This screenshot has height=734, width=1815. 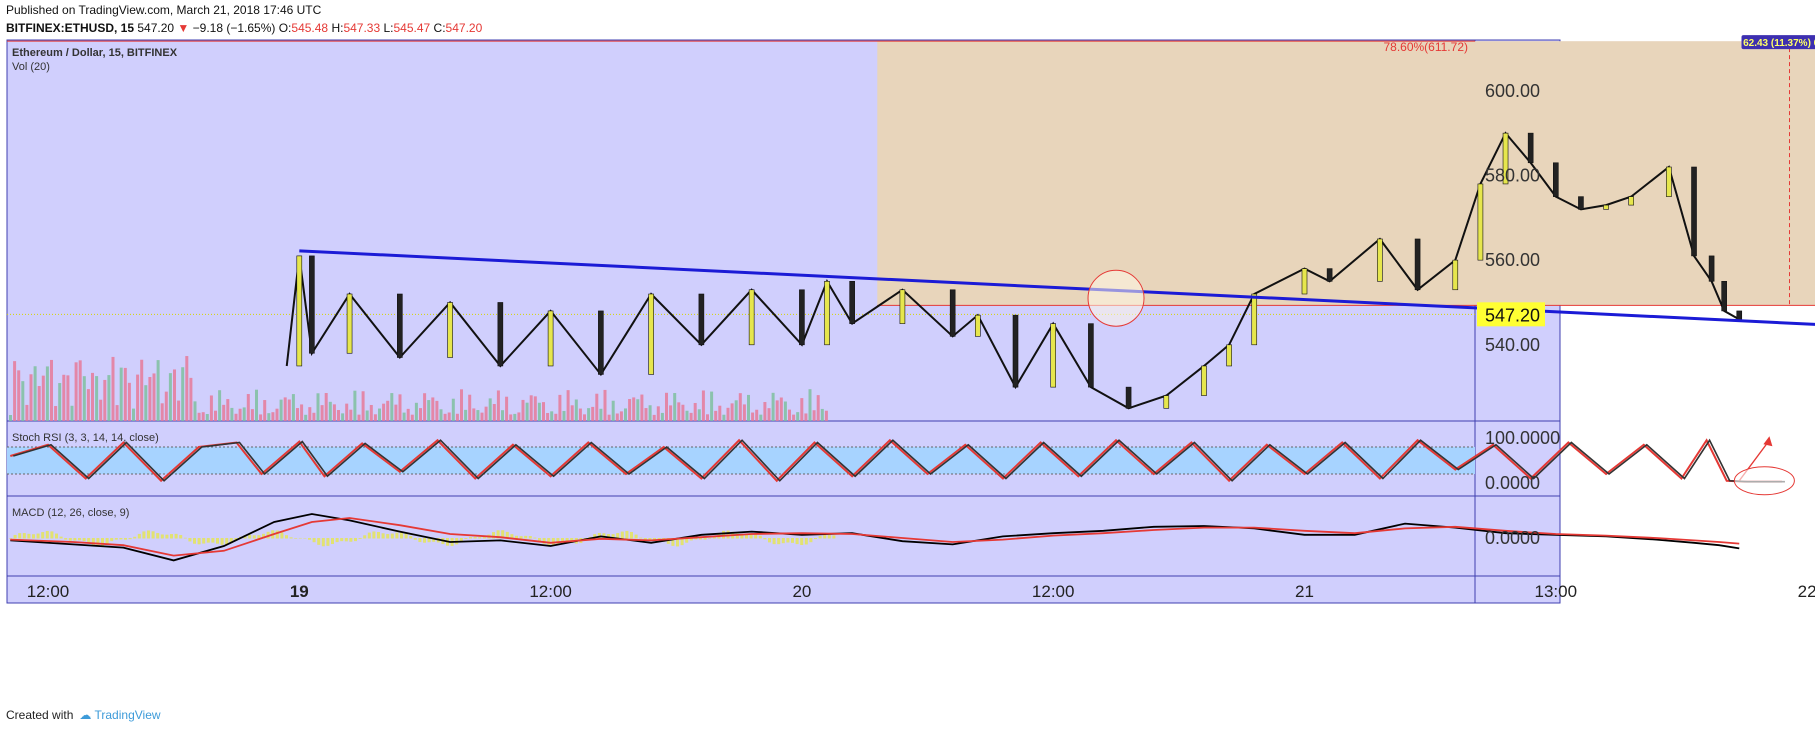 What do you see at coordinates (1779, 43) in the screenshot?
I see `measure-label: 62.43 (11.37%) 6243` at bounding box center [1779, 43].